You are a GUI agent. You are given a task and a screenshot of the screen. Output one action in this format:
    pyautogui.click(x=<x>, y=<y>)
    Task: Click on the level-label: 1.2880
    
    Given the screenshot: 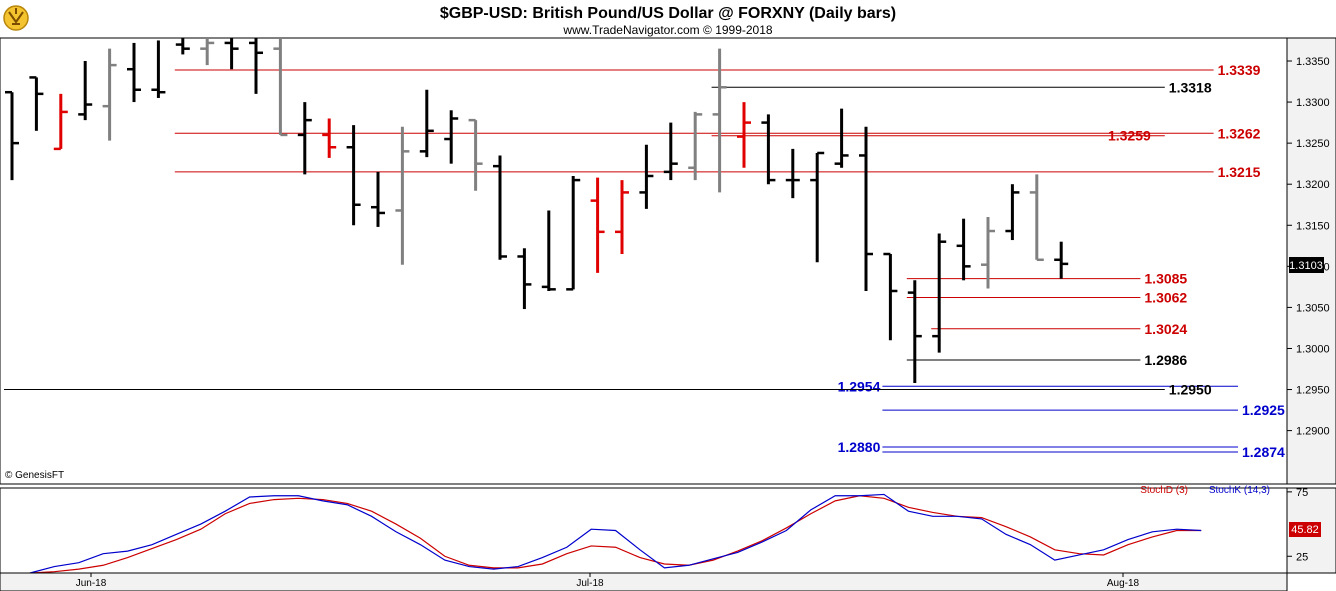 What is the action you would take?
    pyautogui.click(x=859, y=447)
    